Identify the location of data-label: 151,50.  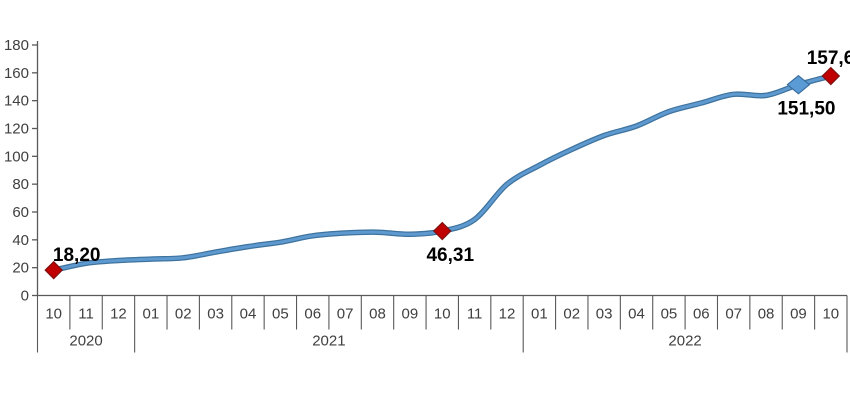
(806, 109).